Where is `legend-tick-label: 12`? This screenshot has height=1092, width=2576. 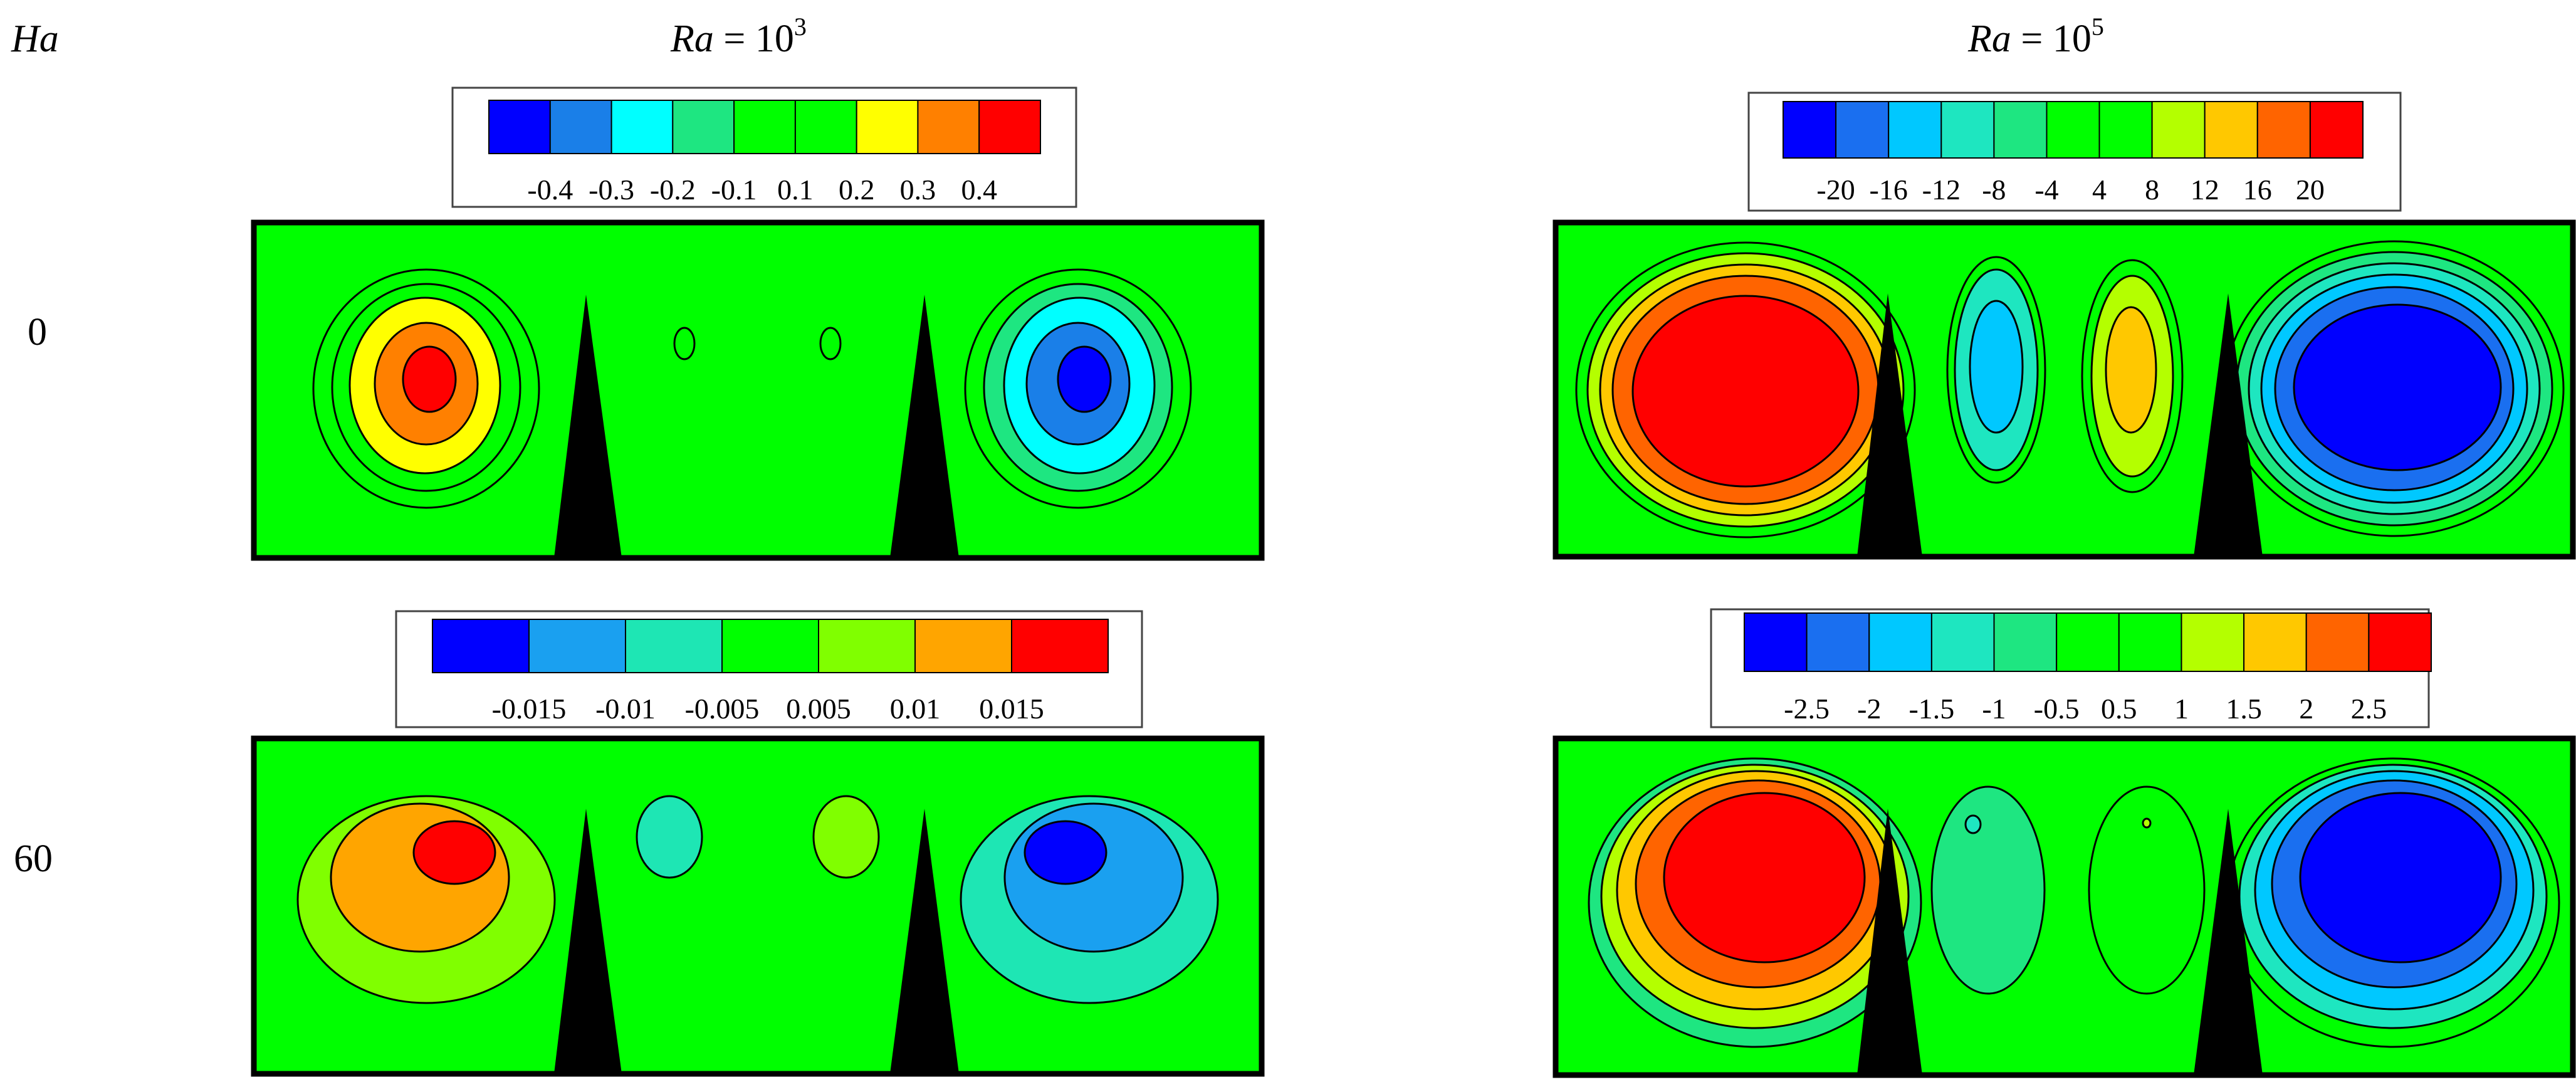 legend-tick-label: 12 is located at coordinates (2205, 190).